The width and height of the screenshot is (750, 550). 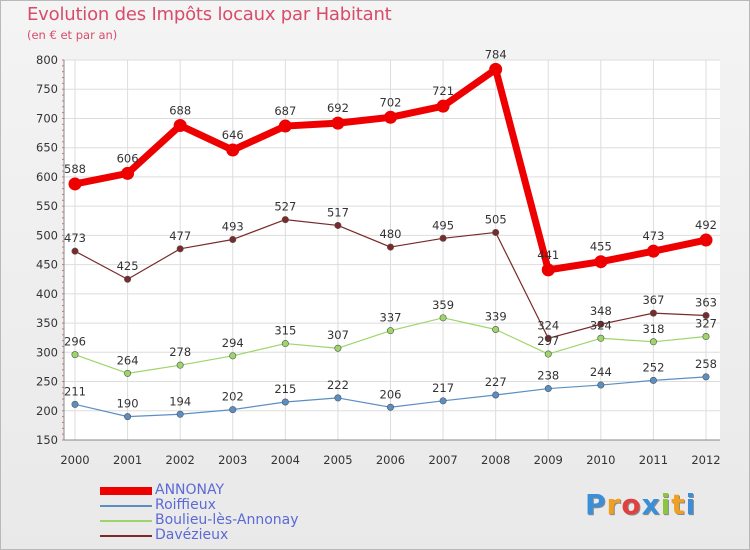 I want to click on y-tick-label: 650, so click(x=47, y=148).